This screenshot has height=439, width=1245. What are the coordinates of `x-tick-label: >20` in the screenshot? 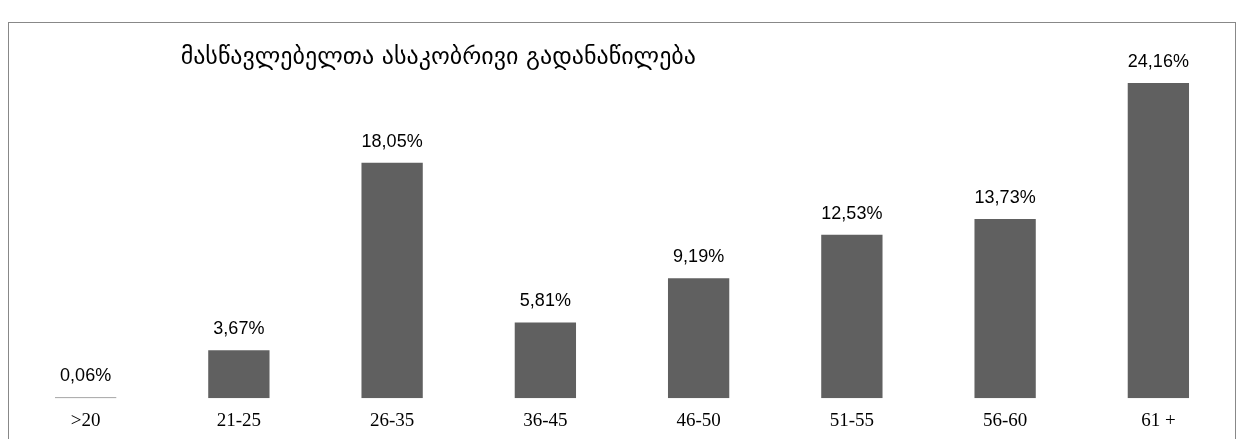 It's located at (85, 419).